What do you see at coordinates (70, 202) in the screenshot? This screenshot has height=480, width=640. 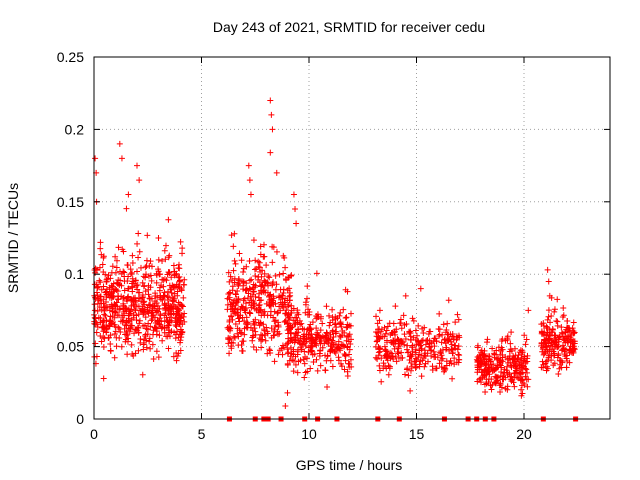 I see `y-tick-label: 0.15` at bounding box center [70, 202].